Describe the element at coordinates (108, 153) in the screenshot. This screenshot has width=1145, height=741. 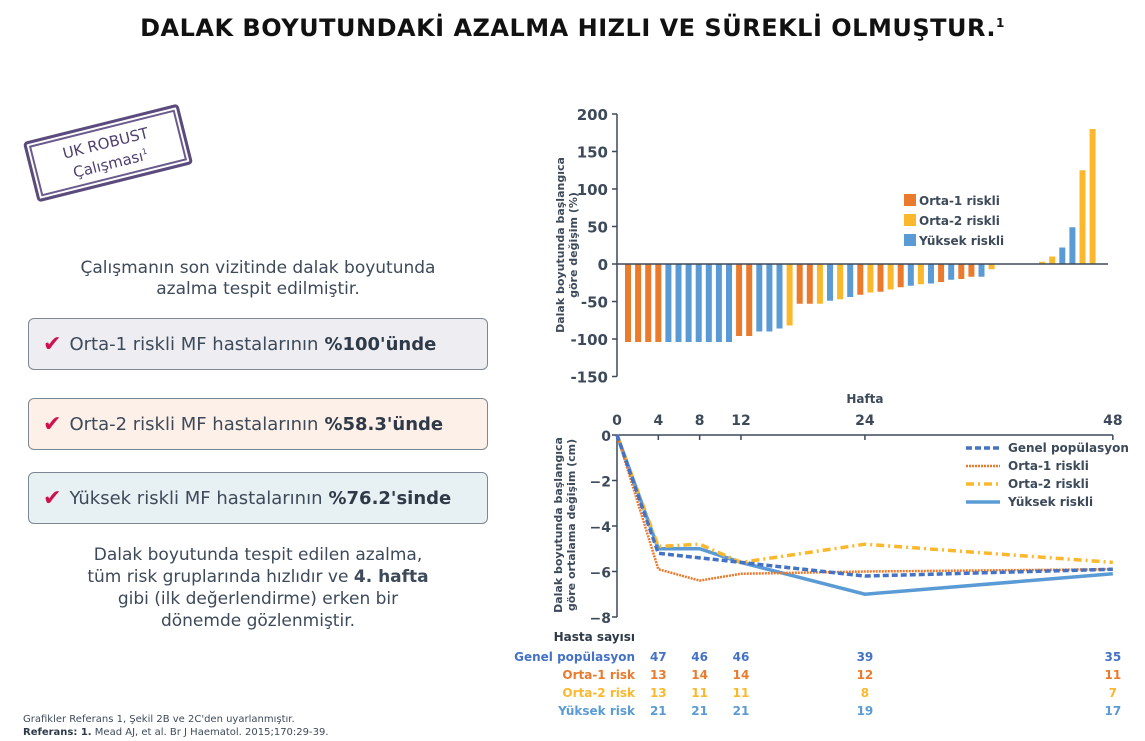
I see `study-stamp: UK ROBUST Çalışması1` at that location.